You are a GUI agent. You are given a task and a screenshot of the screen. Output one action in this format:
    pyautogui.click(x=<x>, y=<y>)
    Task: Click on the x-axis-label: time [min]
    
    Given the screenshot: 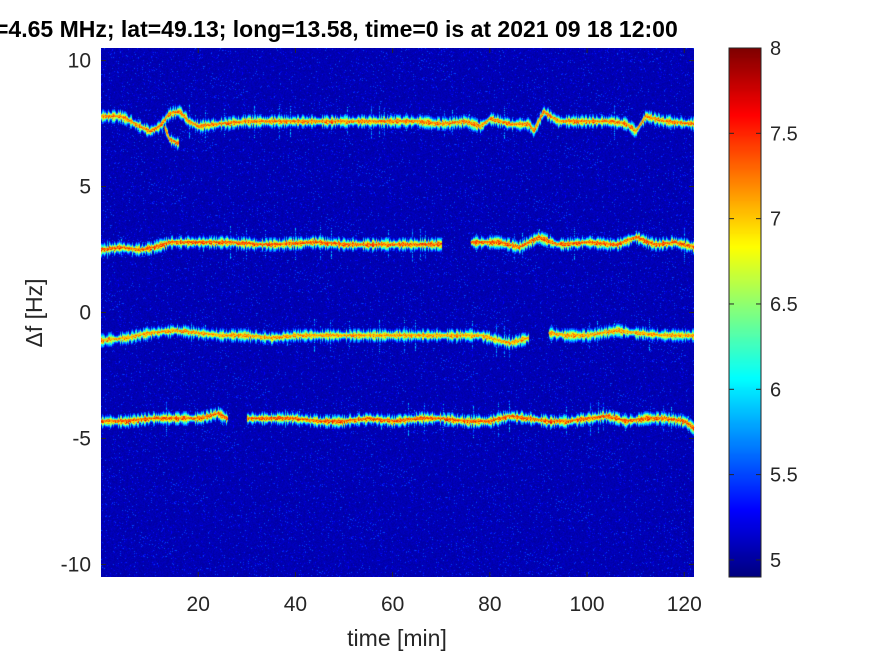 What is the action you would take?
    pyautogui.click(x=397, y=638)
    